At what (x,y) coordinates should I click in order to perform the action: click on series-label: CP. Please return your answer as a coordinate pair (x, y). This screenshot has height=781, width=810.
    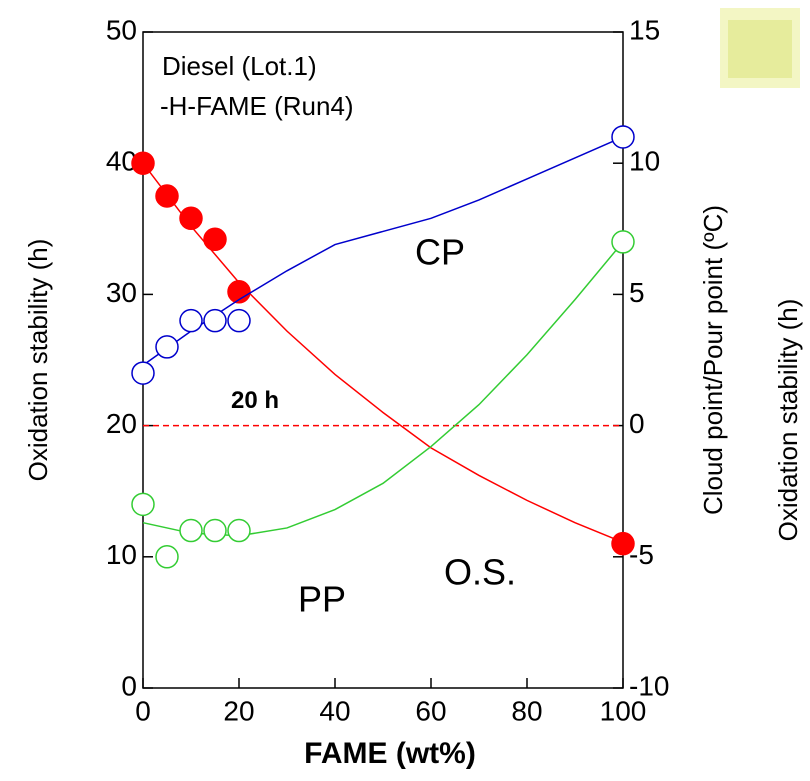
    Looking at the image, I should click on (440, 252).